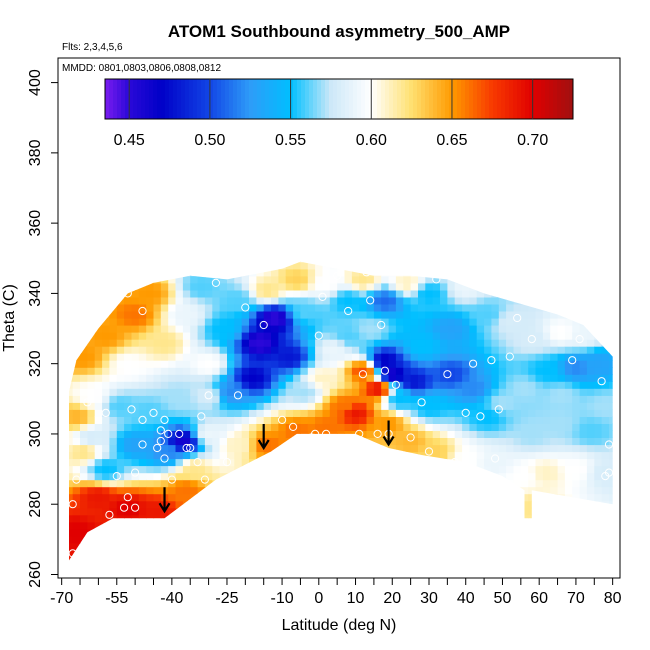 The image size is (650, 650). Describe the element at coordinates (388, 433) in the screenshot. I see `arrow-marker` at that location.